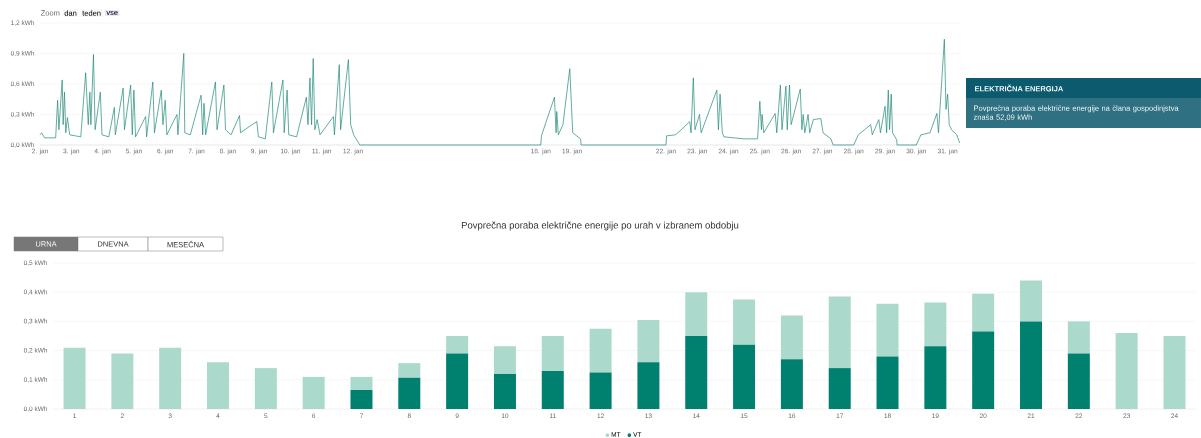 Image resolution: width=1201 pixels, height=438 pixels. I want to click on chart-title: Povprečna poraba električne energije po urah v izbranem obdobju, so click(600, 226).